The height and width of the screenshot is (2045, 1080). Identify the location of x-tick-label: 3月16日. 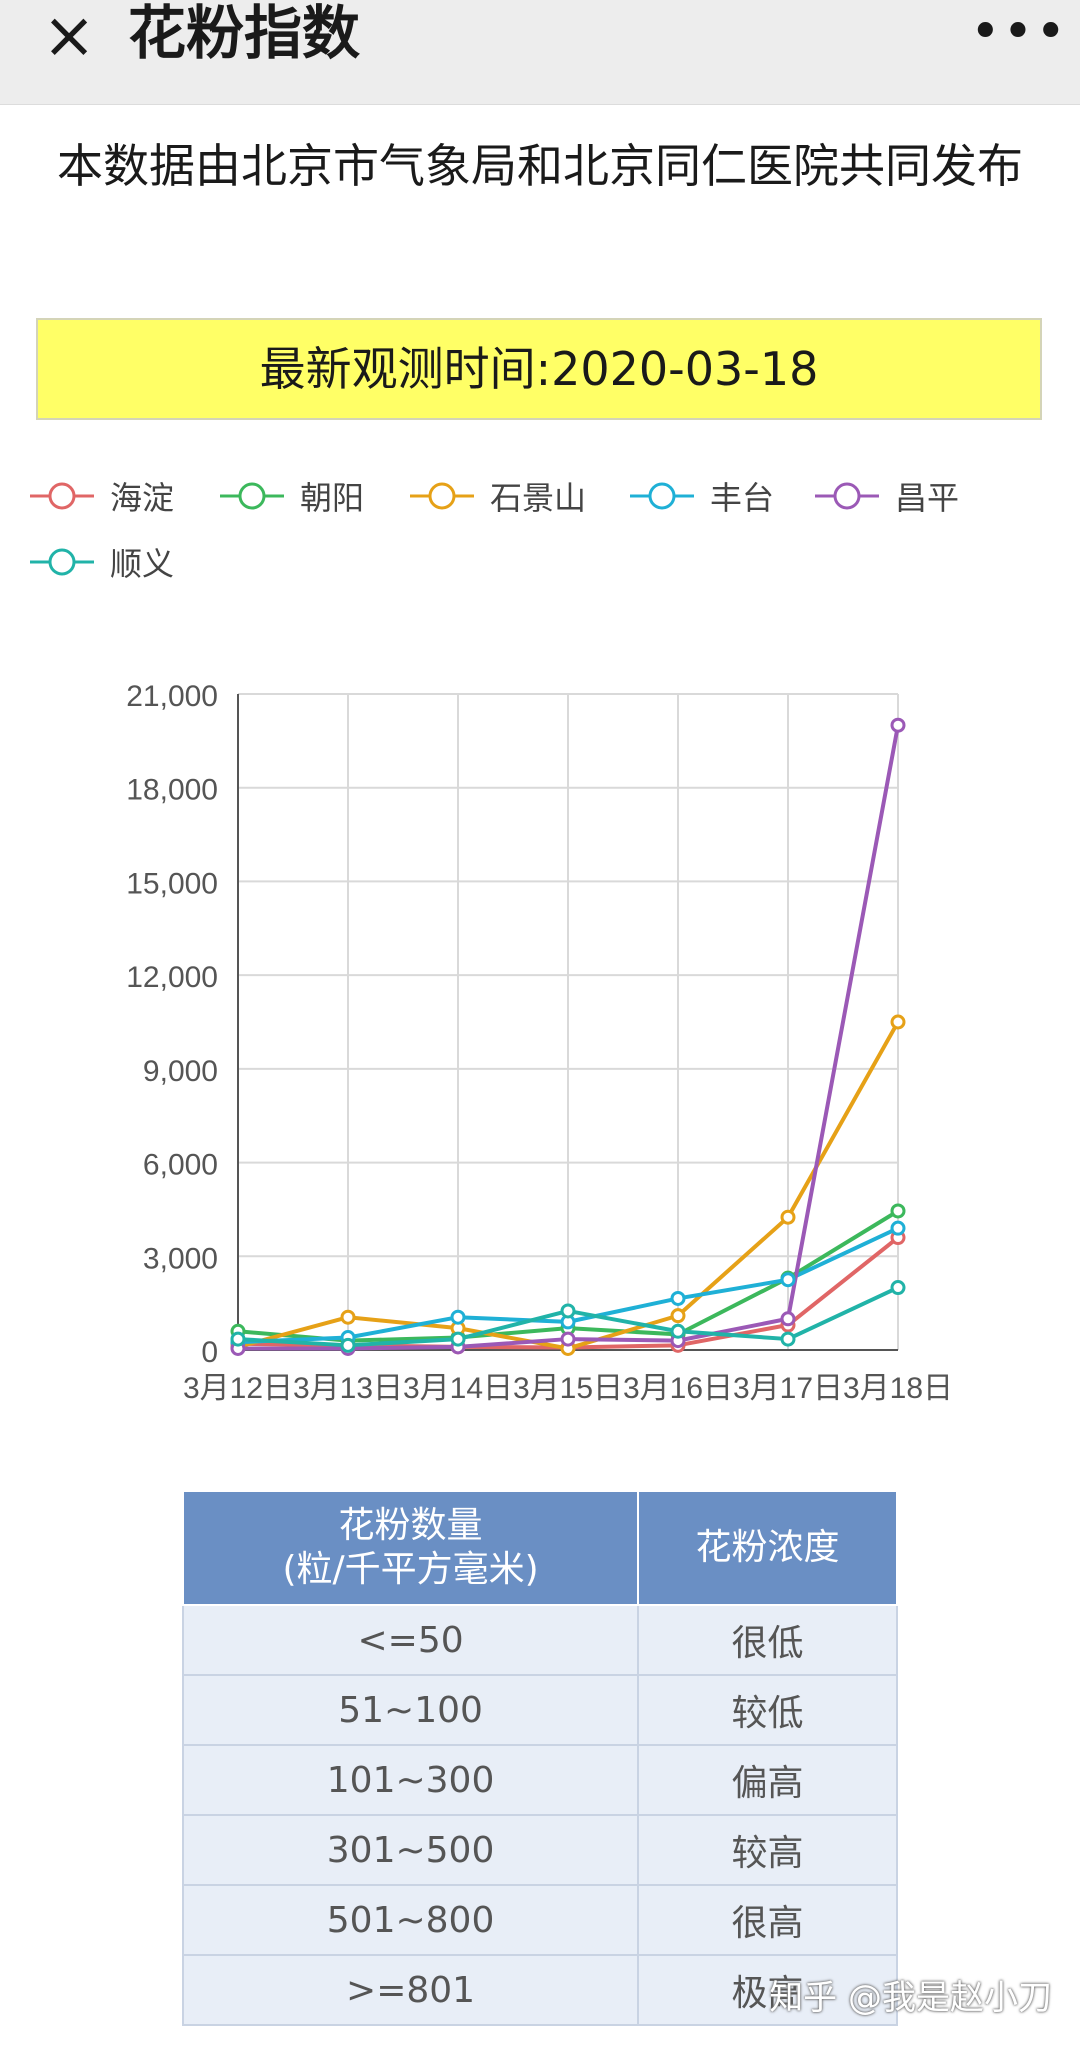
(678, 1388).